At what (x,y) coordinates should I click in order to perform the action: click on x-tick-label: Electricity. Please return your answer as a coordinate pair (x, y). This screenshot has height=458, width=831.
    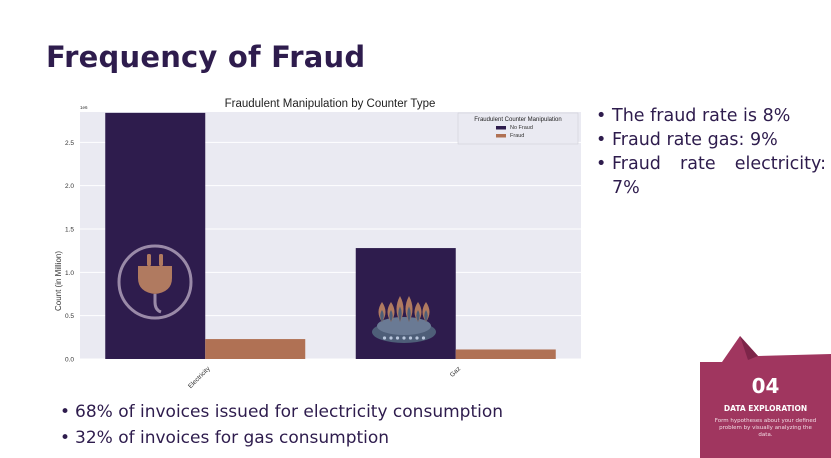
    Looking at the image, I should click on (199, 377).